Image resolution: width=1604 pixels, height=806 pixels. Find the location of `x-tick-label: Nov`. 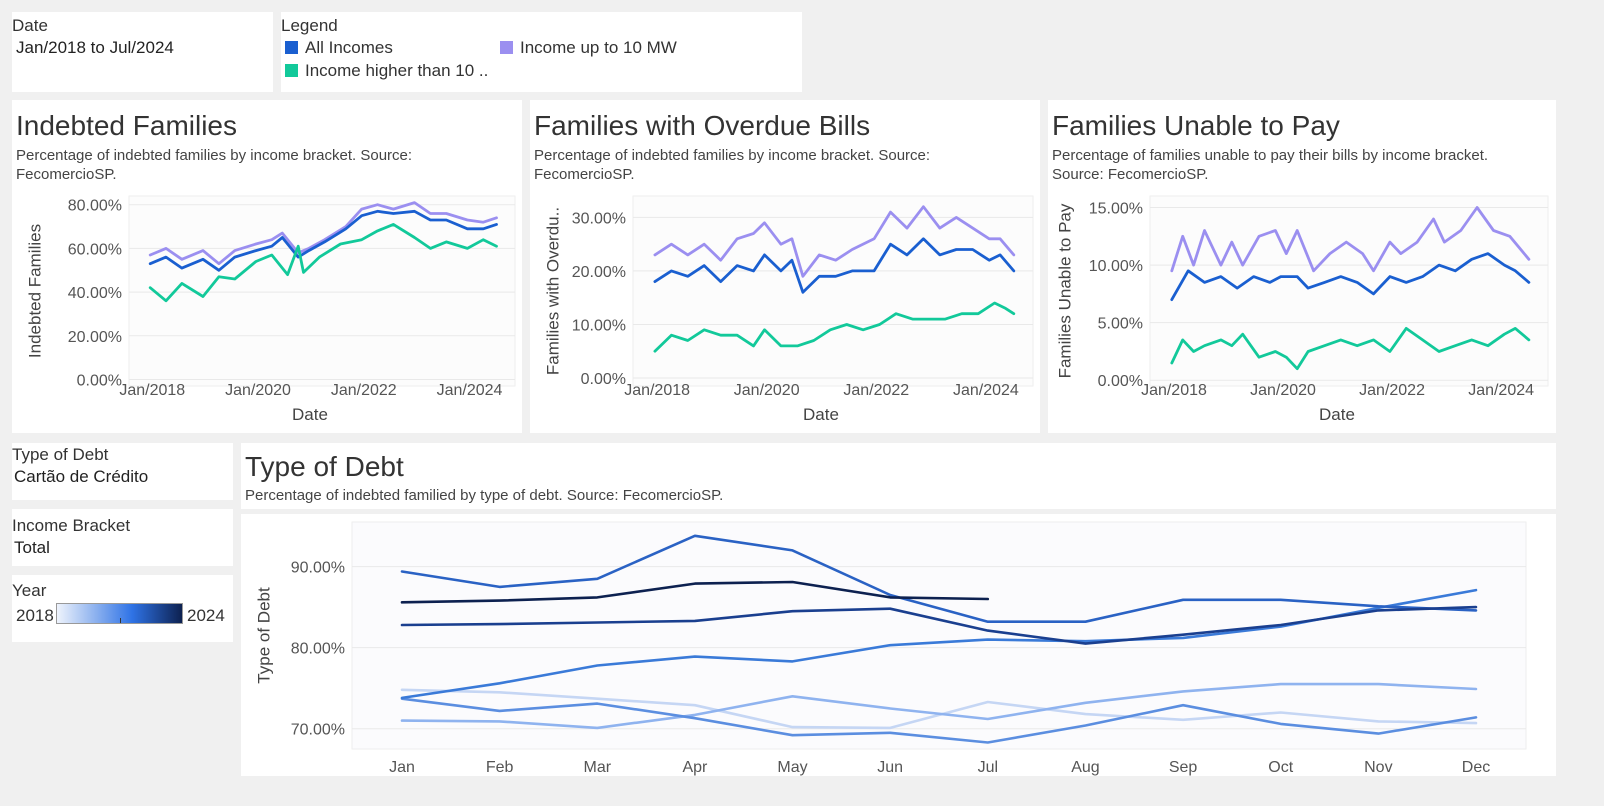

x-tick-label: Nov is located at coordinates (1378, 767).